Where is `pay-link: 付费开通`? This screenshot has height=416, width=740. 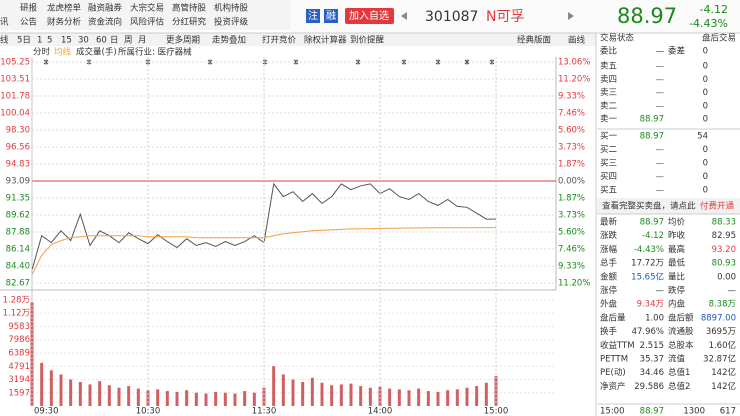
pay-link: 付费开通 is located at coordinates (717, 206).